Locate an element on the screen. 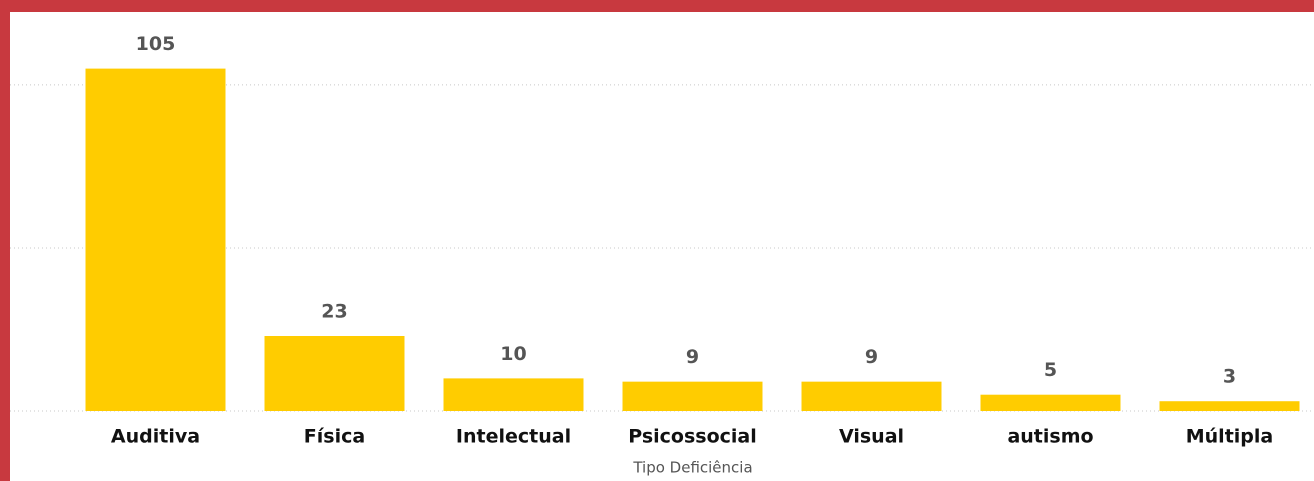 This screenshot has height=481, width=1314. x-axis-title: Tipo Deficiência is located at coordinates (692, 468).